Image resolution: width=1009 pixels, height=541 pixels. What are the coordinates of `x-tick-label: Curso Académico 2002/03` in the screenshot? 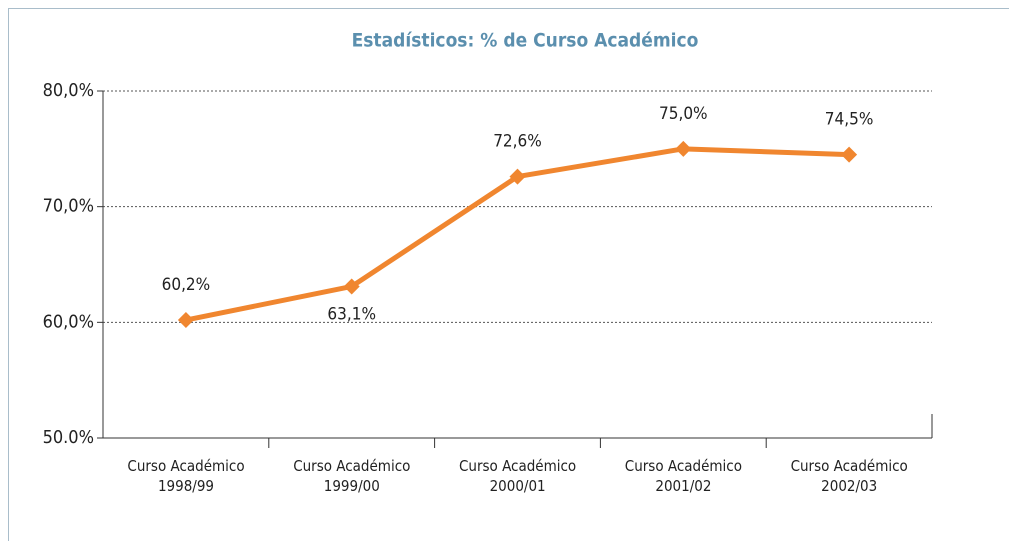 It's located at (849, 476).